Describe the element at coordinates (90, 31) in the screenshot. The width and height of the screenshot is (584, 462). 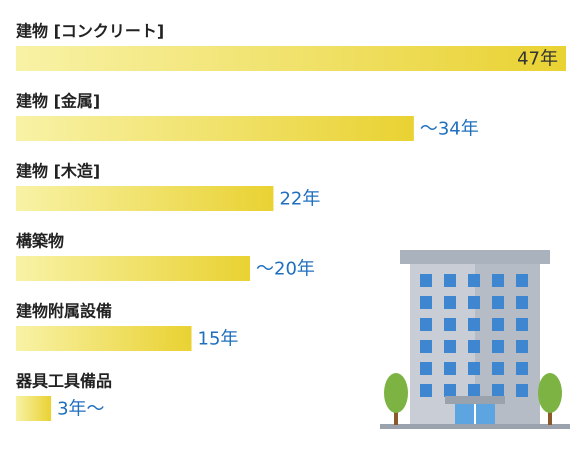
I see `category-label: 建物 [コンクリート]` at that location.